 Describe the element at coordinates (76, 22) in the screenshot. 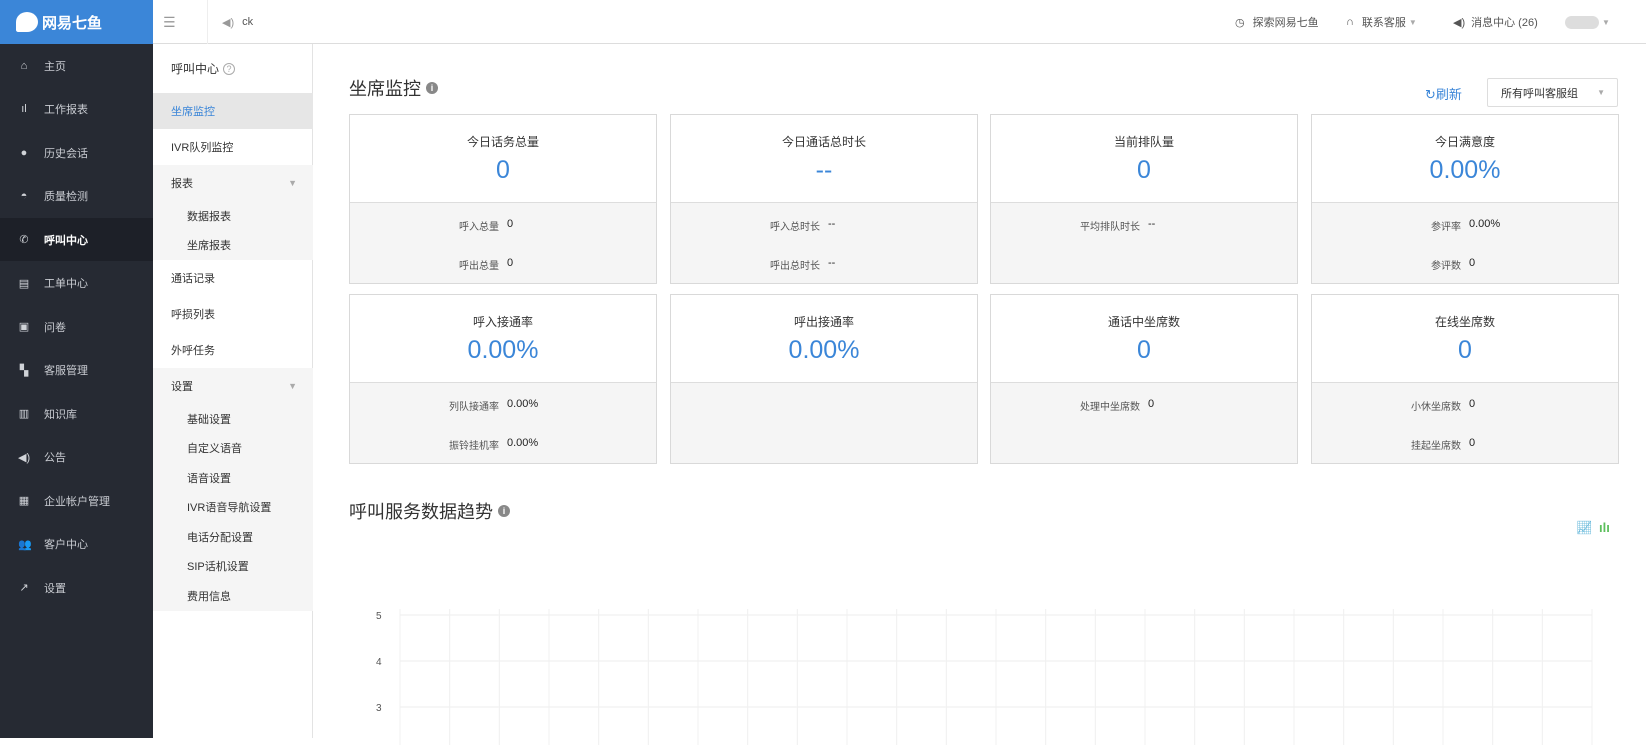

I see `logo: 网易七鱼` at that location.